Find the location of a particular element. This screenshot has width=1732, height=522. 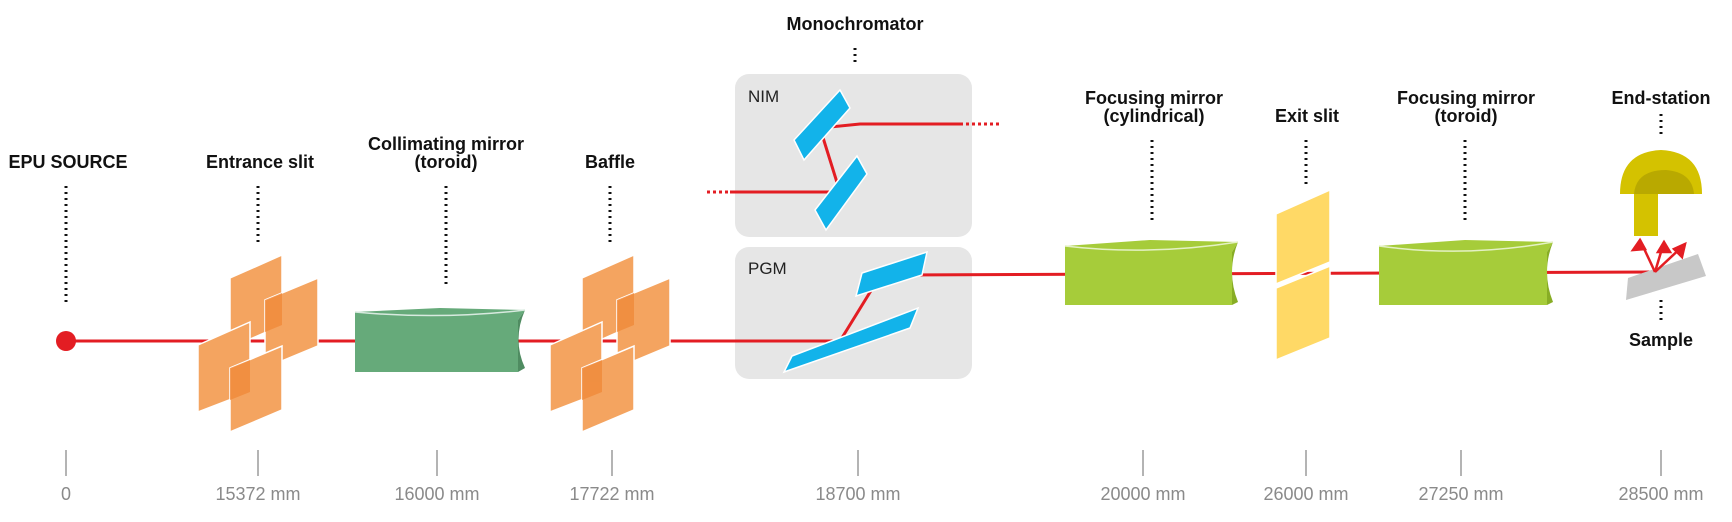

axis-label-0: 0 is located at coordinates (66, 494).